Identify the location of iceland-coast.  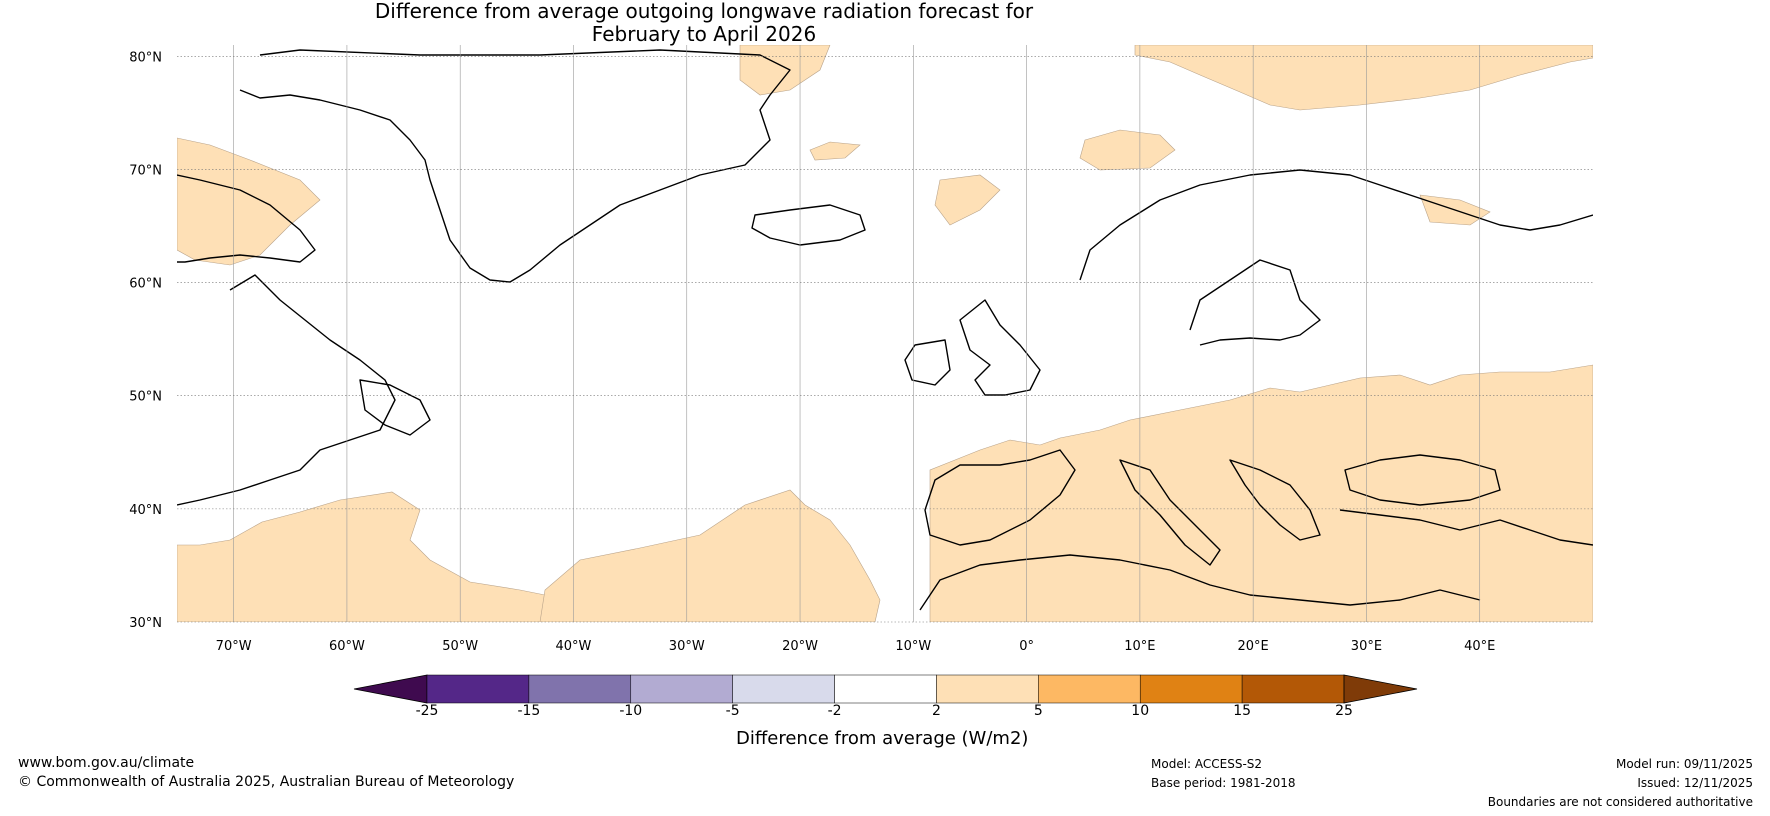
(808, 225).